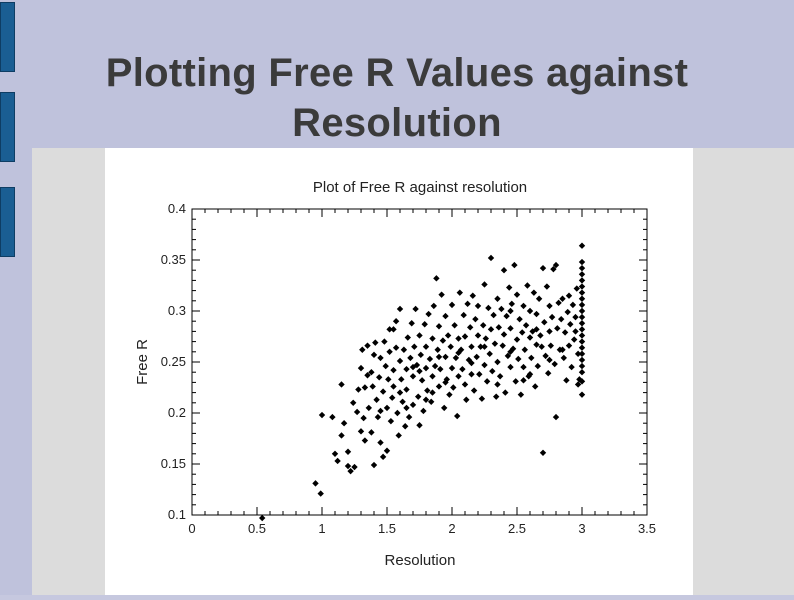 Image resolution: width=794 pixels, height=600 pixels. Describe the element at coordinates (397, 73) in the screenshot. I see `slide-title-line-1: Plotting Free R Values against` at that location.